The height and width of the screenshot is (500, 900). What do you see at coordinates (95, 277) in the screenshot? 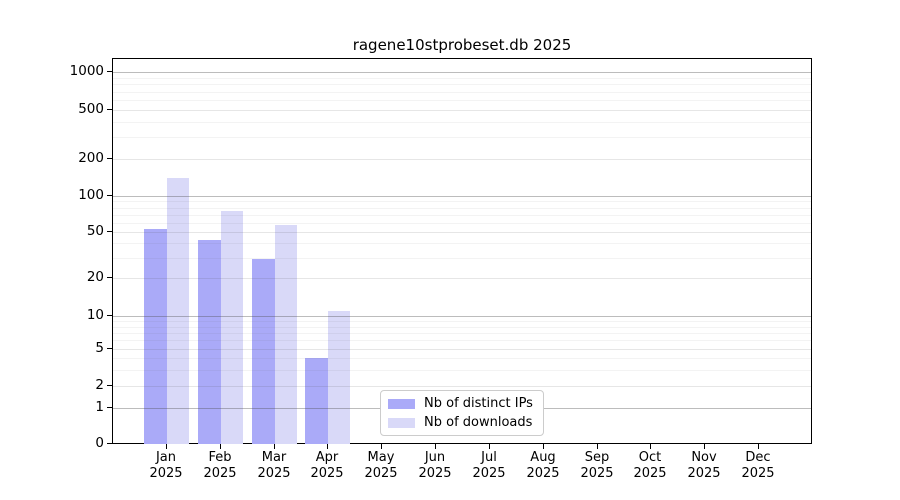
I see `y-tick-label: 20` at bounding box center [95, 277].